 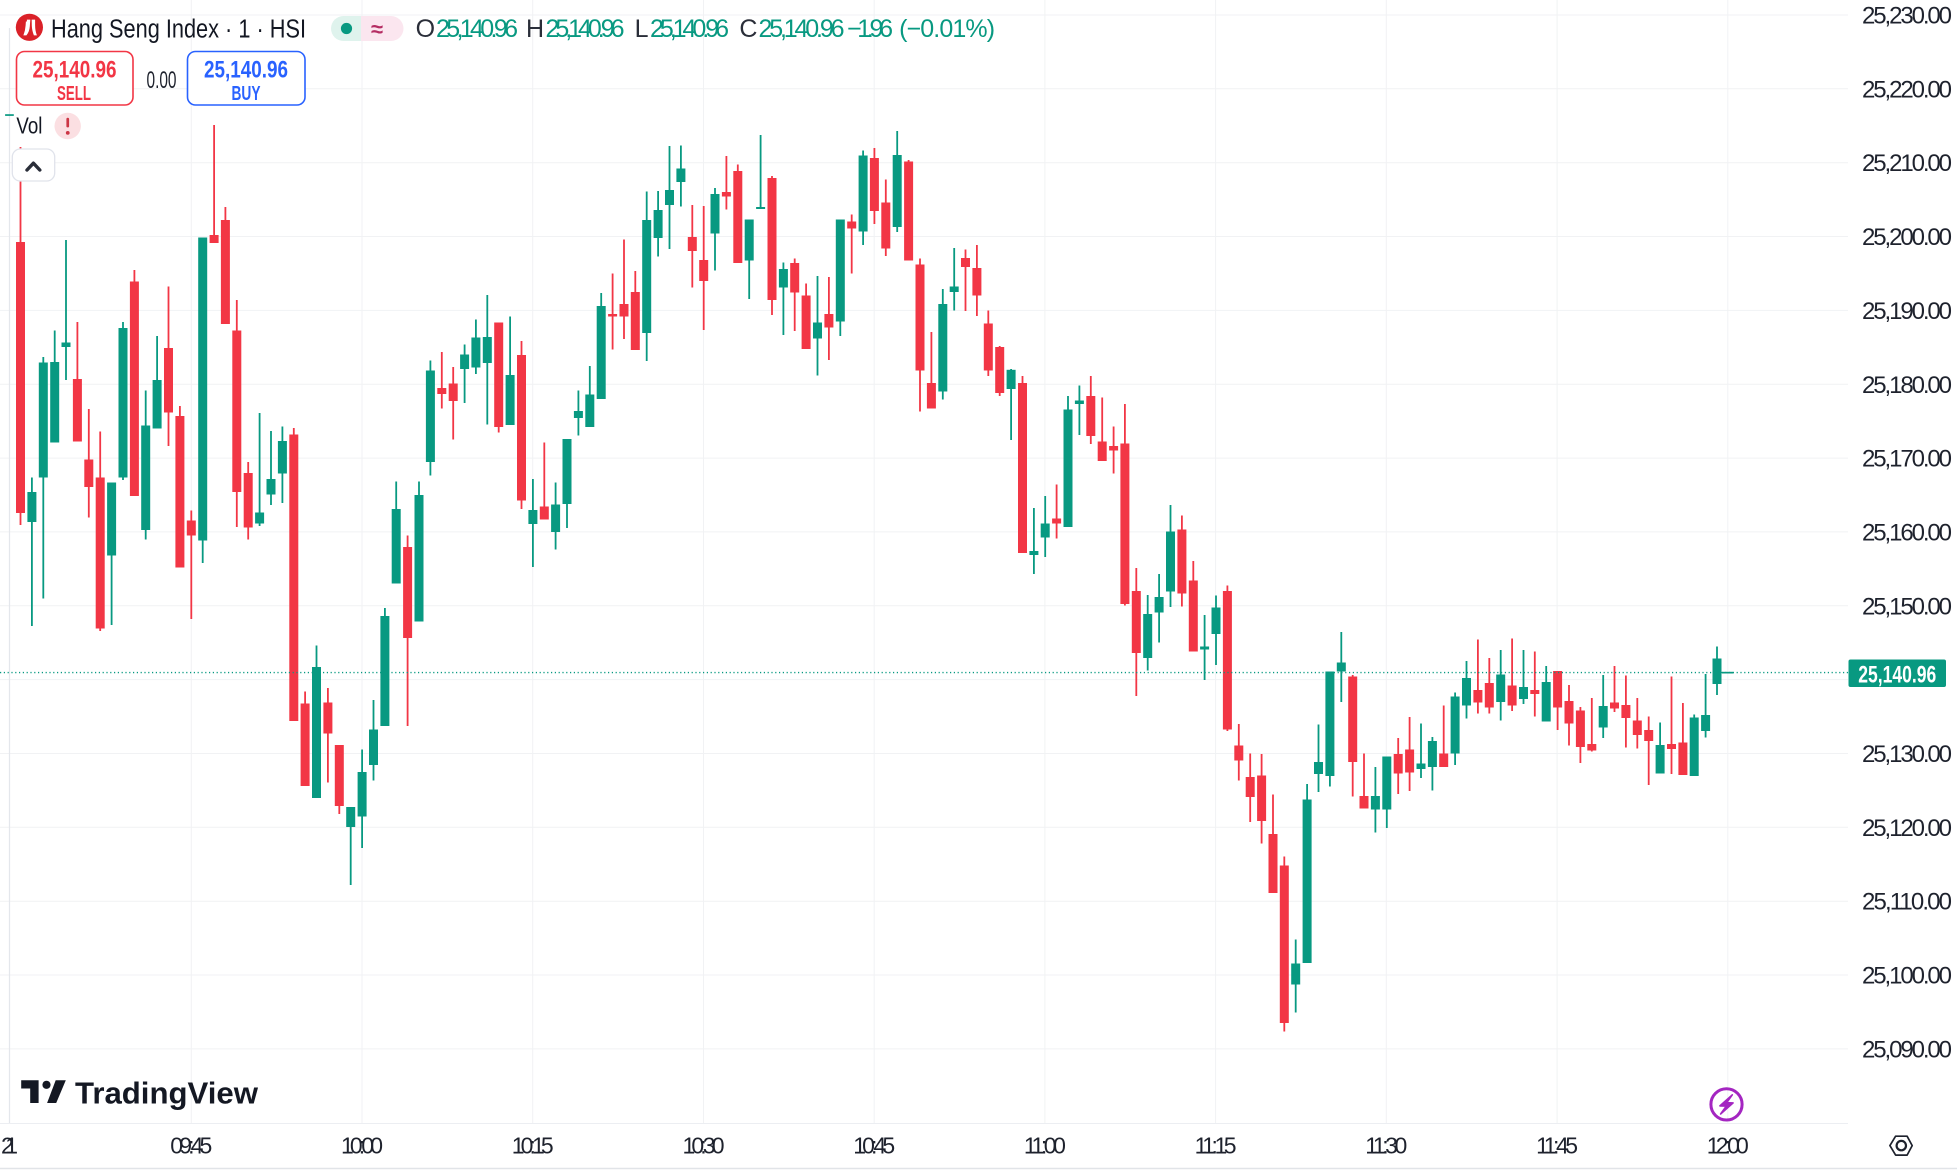 I want to click on svg-text: 25,100.00, so click(x=1907, y=976).